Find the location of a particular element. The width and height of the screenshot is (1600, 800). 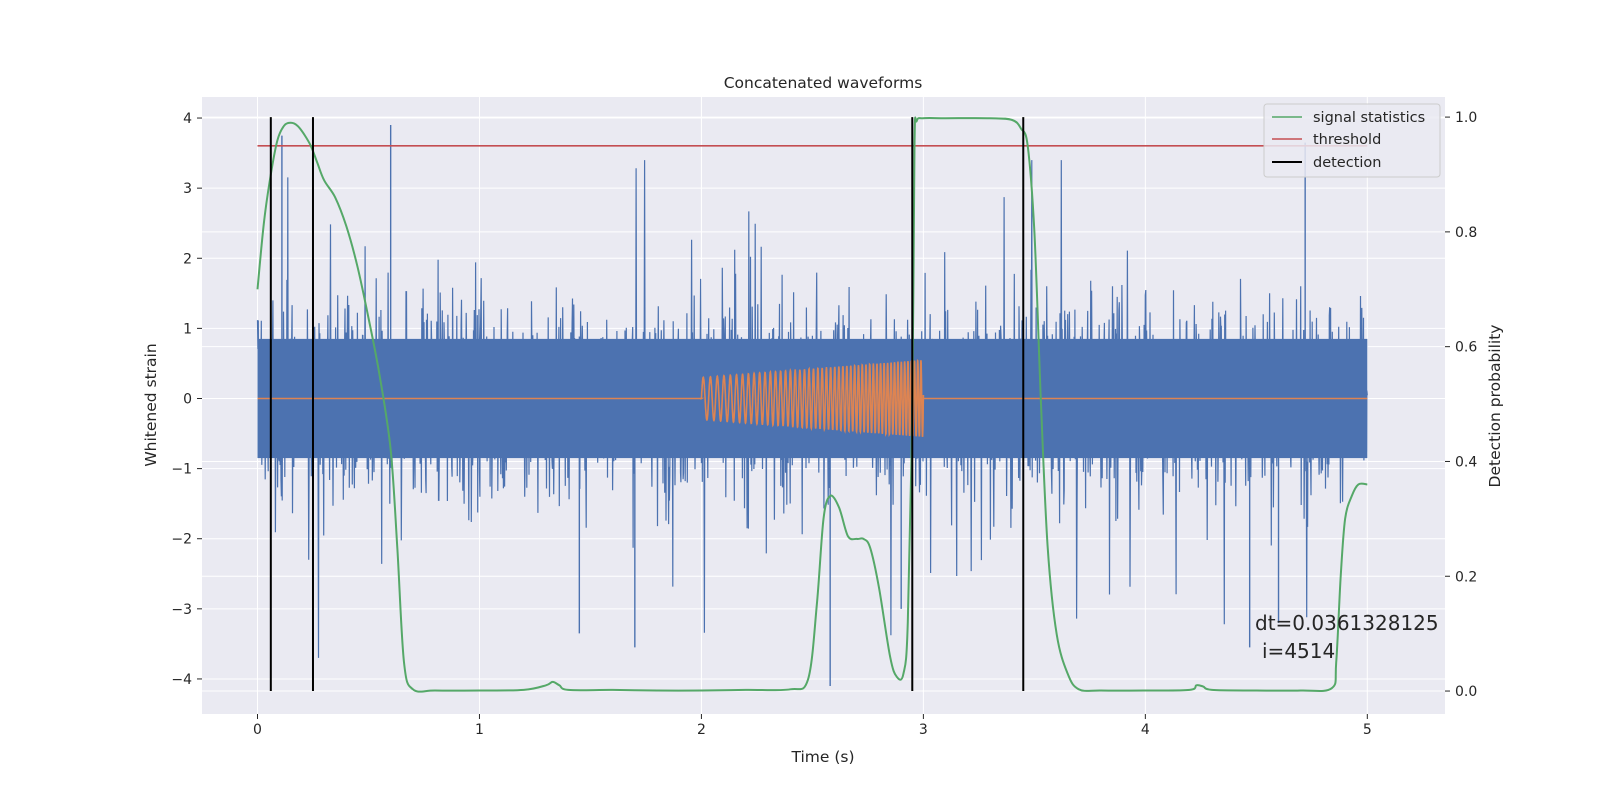

legend: signal statistics threshold detection is located at coordinates (1352, 140).